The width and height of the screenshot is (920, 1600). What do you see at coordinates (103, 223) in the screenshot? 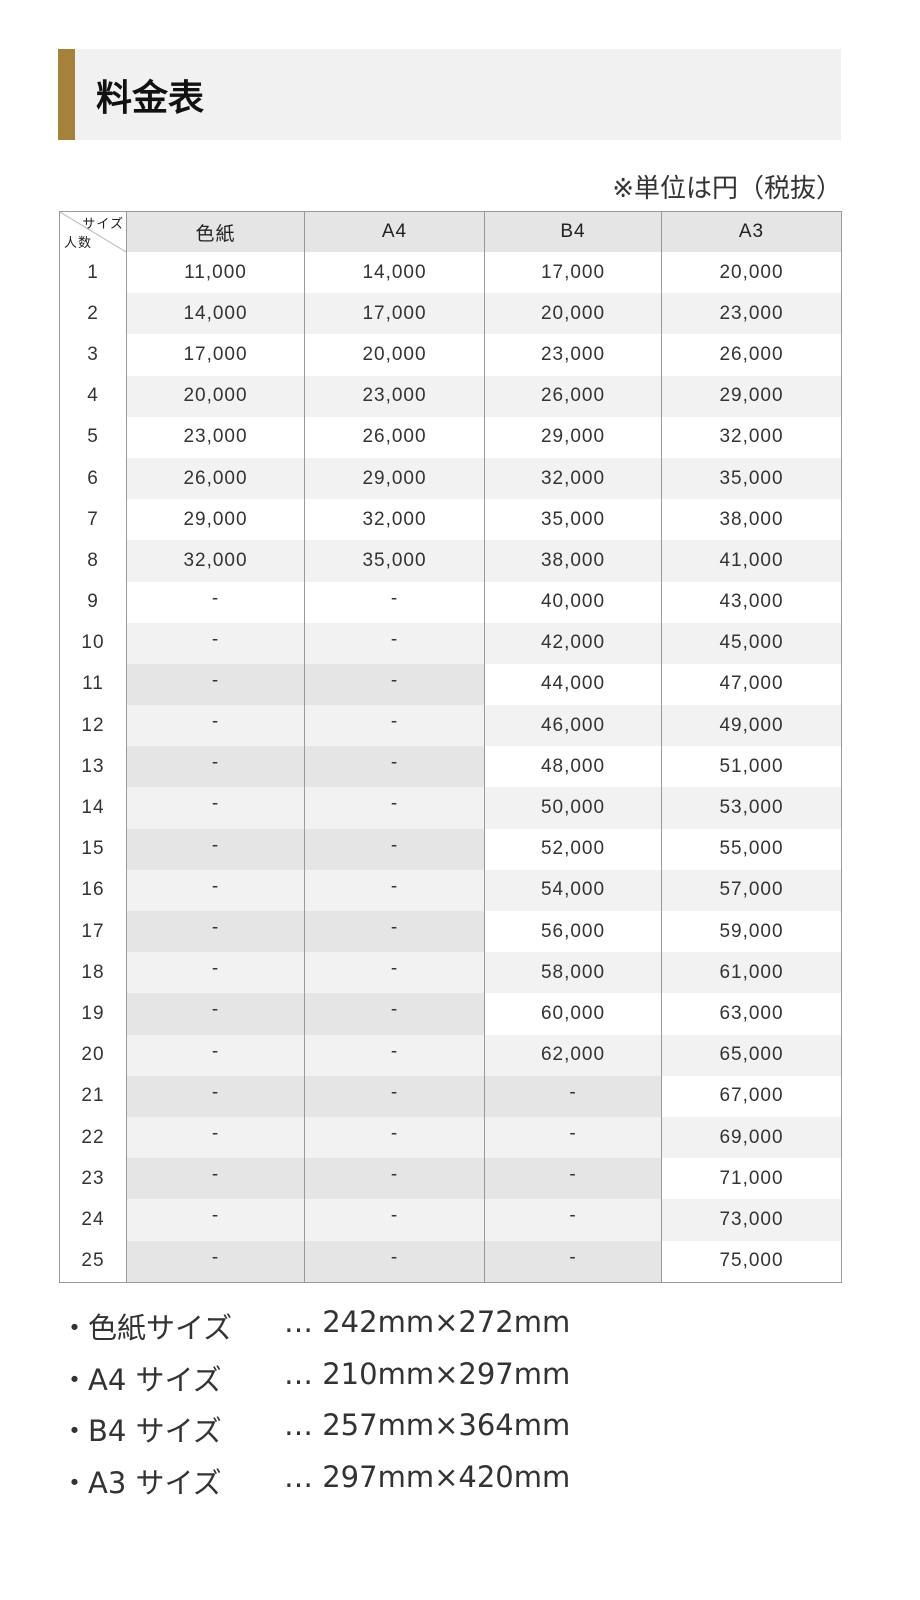
I see `corner-top-label: サイズ` at bounding box center [103, 223].